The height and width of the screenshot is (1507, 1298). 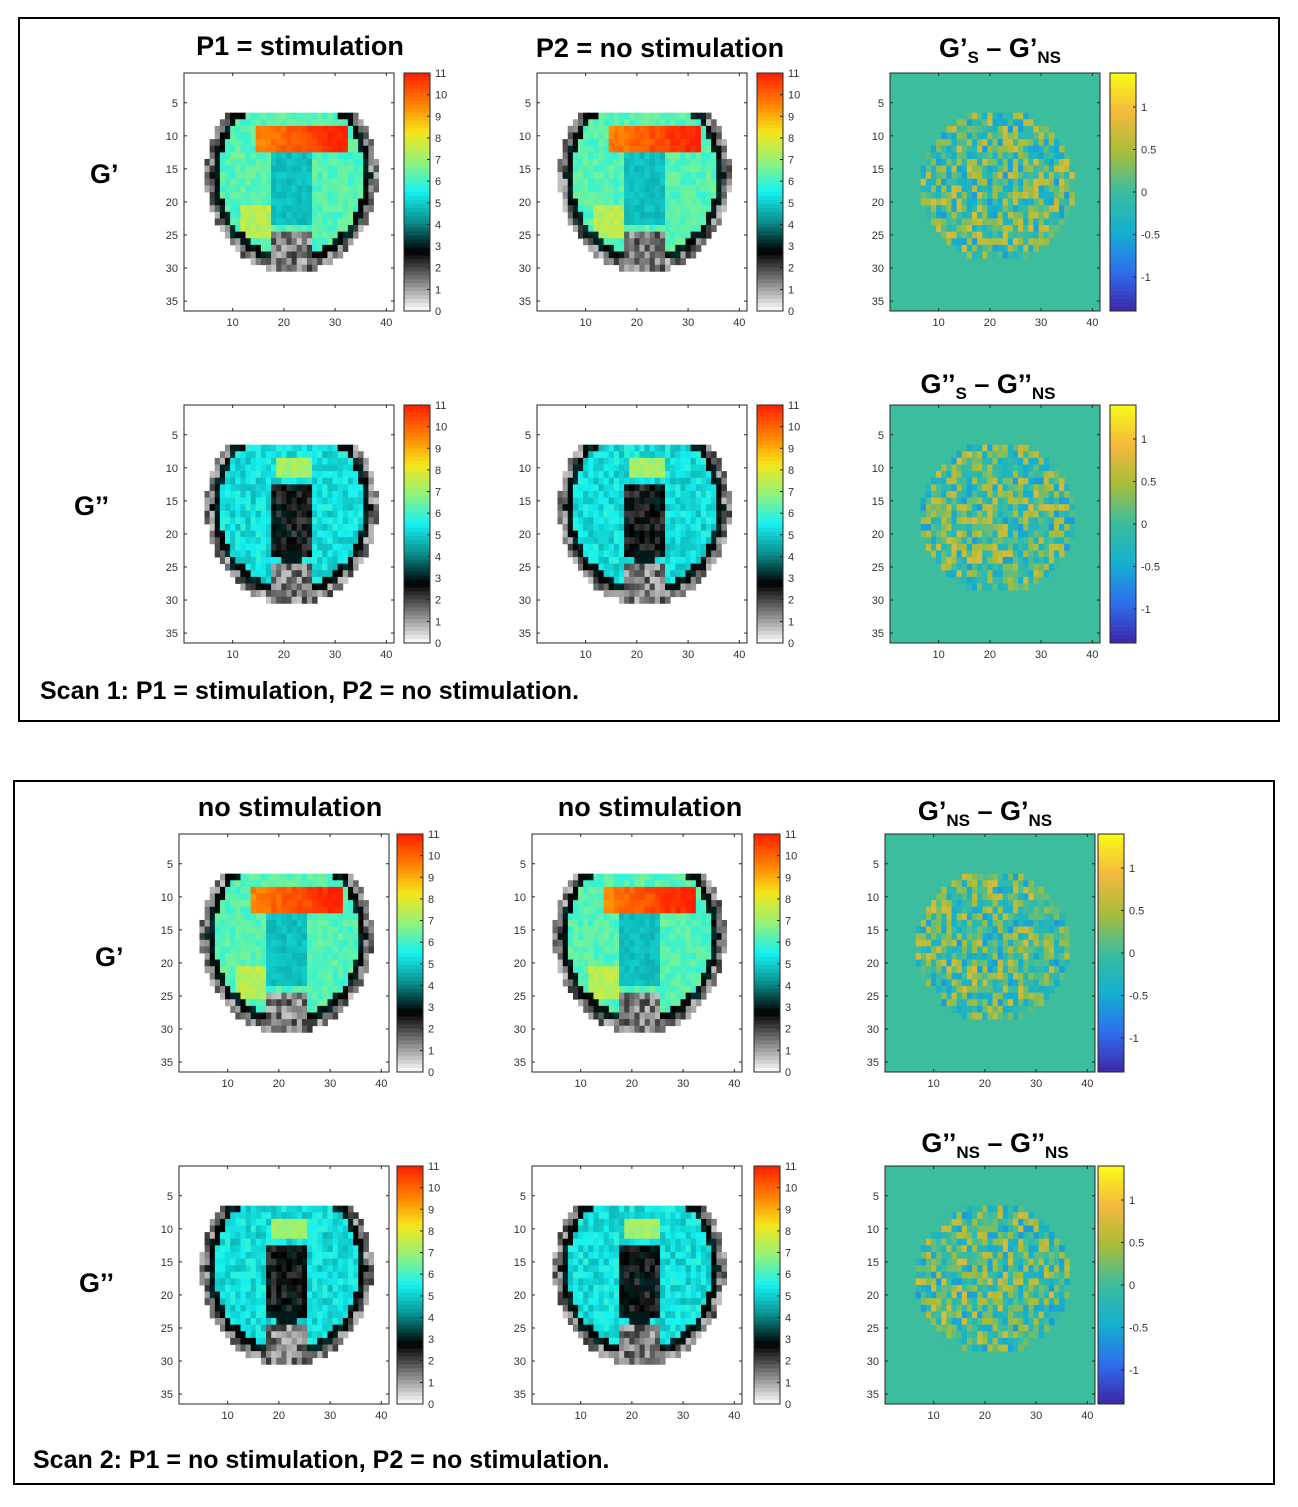 What do you see at coordinates (793, 74) in the screenshot?
I see `colorbar-tick-label: 11` at bounding box center [793, 74].